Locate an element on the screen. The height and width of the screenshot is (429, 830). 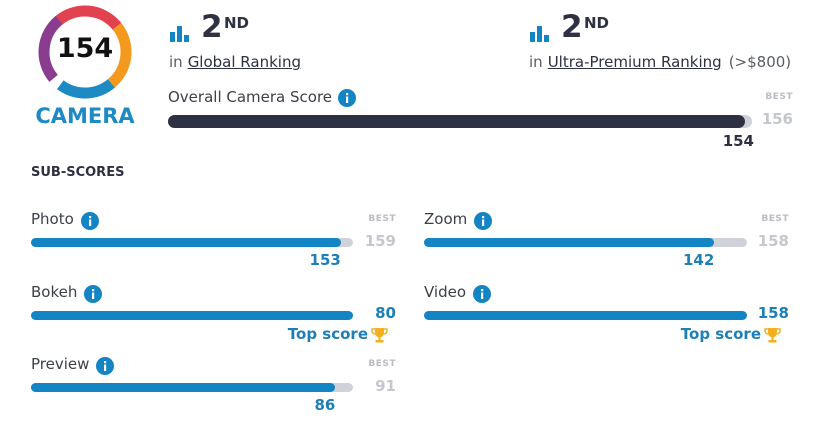
rank-note: (>$800) is located at coordinates (760, 62).